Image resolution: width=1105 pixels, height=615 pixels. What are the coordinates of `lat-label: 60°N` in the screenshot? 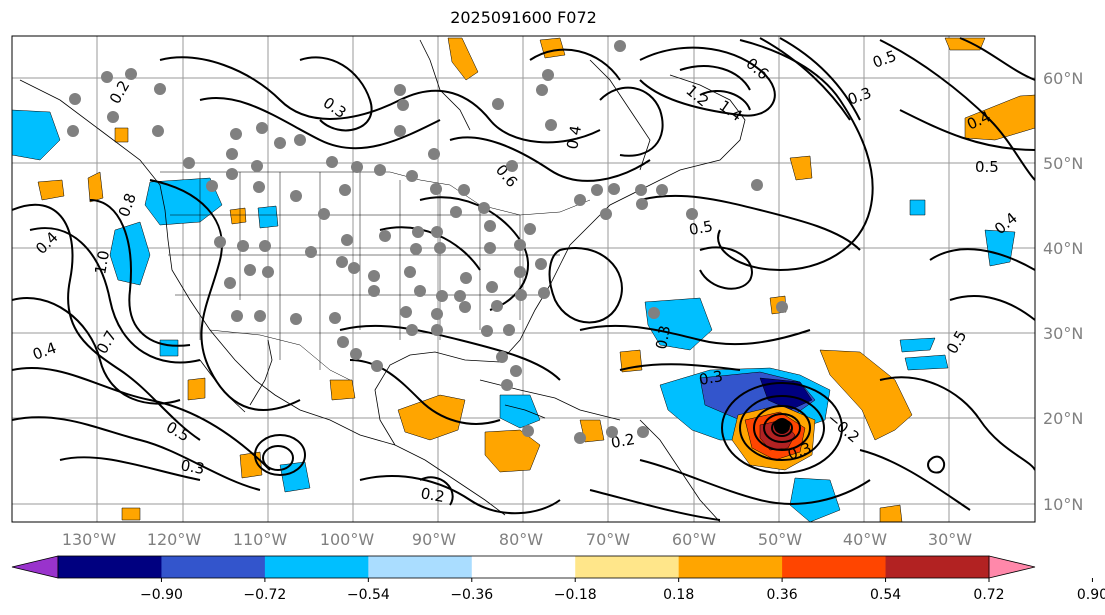 It's located at (1063, 78).